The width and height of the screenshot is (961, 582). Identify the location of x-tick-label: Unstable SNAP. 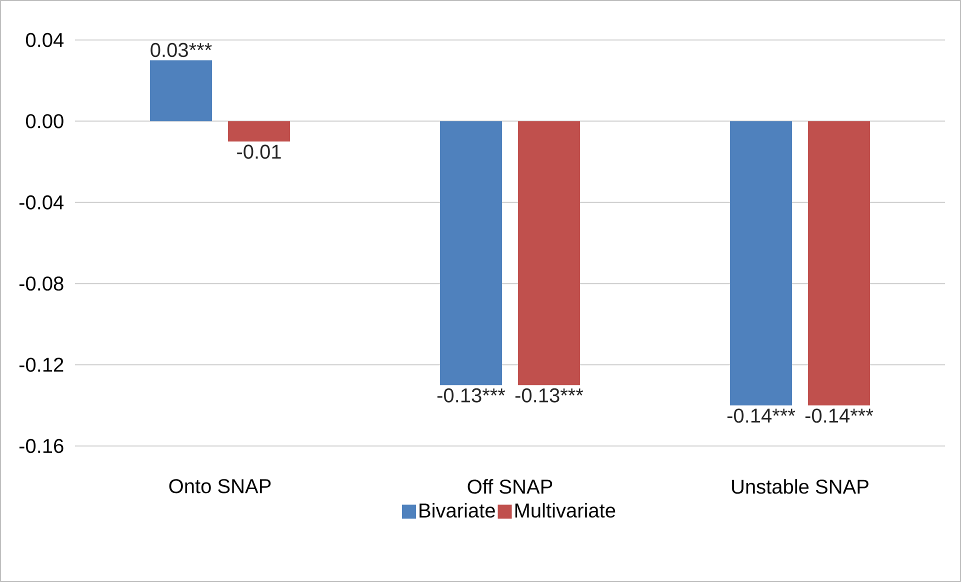
(800, 486).